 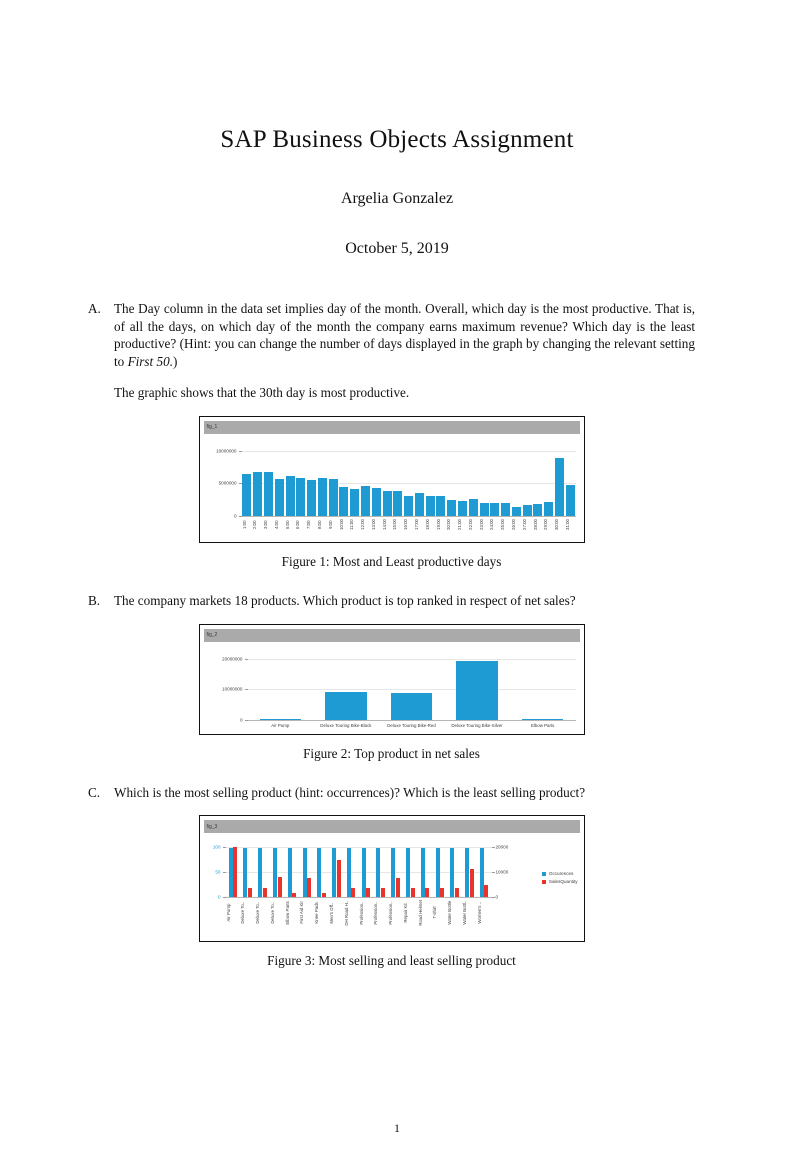 What do you see at coordinates (481, 524) in the screenshot?
I see `chart-xtick-label: 23:00` at bounding box center [481, 524].